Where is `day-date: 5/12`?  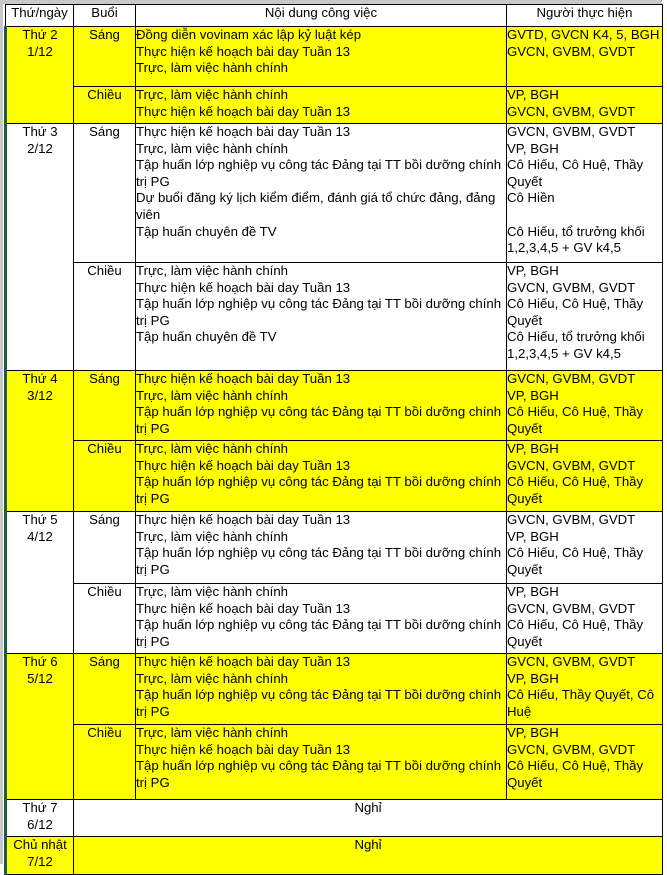
day-date: 5/12 is located at coordinates (40, 678).